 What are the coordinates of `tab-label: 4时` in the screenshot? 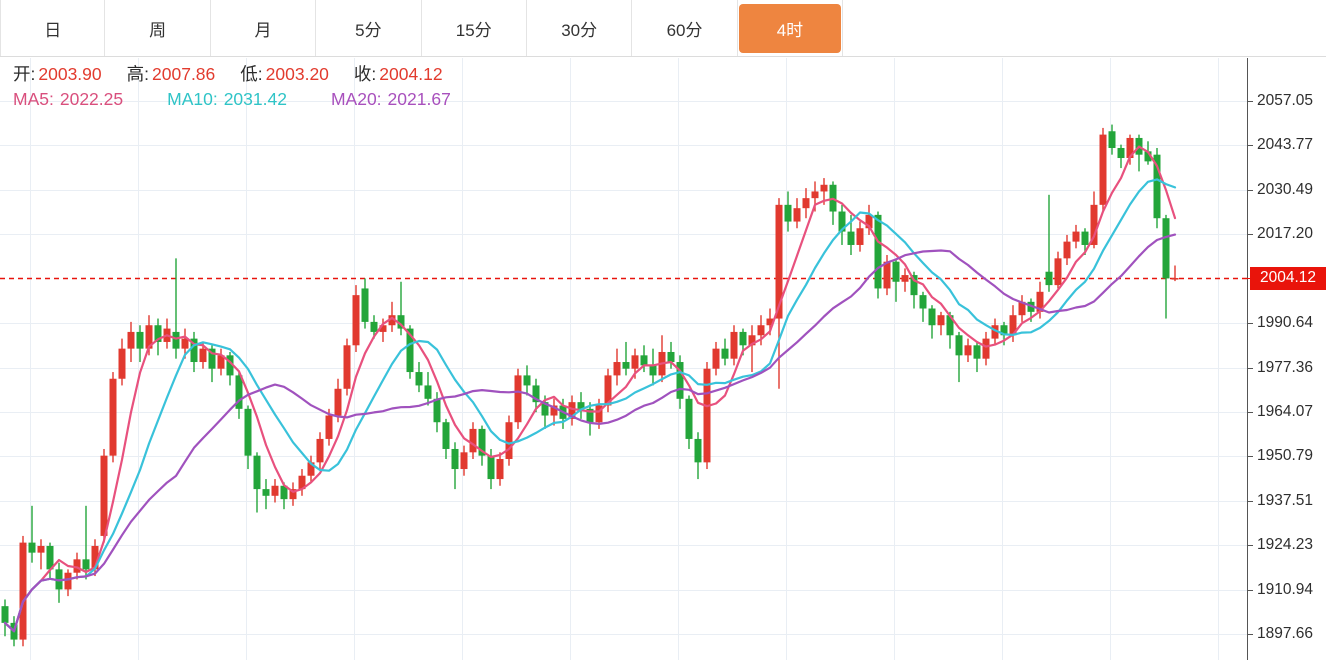 It's located at (790, 28).